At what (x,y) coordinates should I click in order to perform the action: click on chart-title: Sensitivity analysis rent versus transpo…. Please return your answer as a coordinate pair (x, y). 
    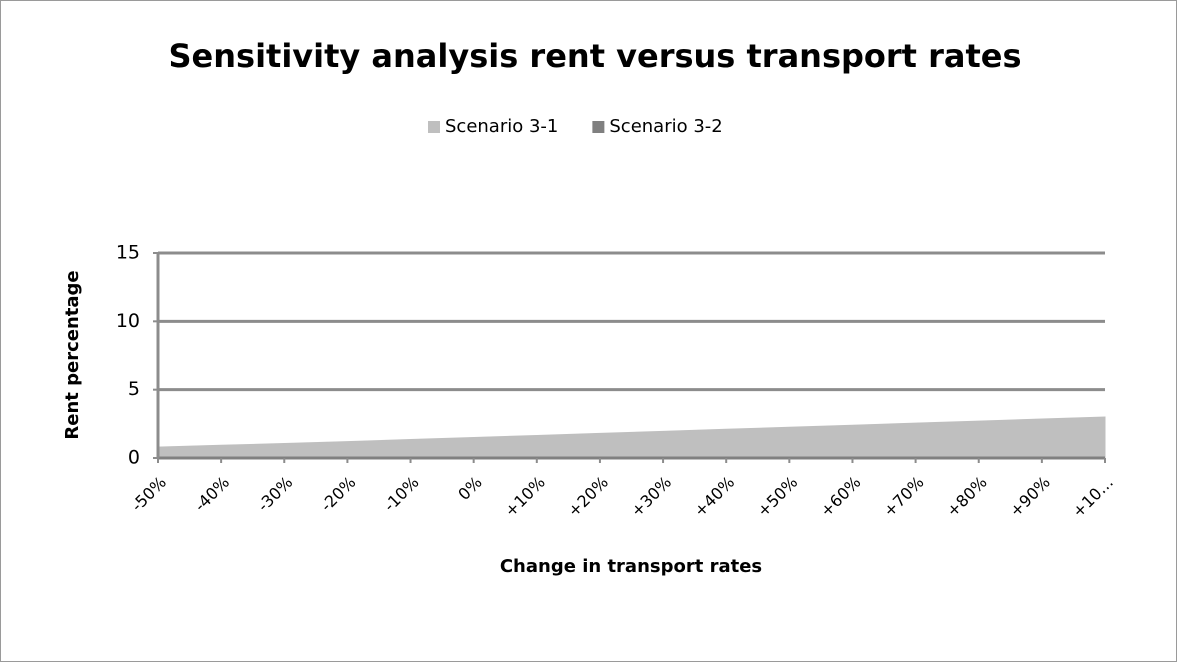
    Looking at the image, I should click on (594, 56).